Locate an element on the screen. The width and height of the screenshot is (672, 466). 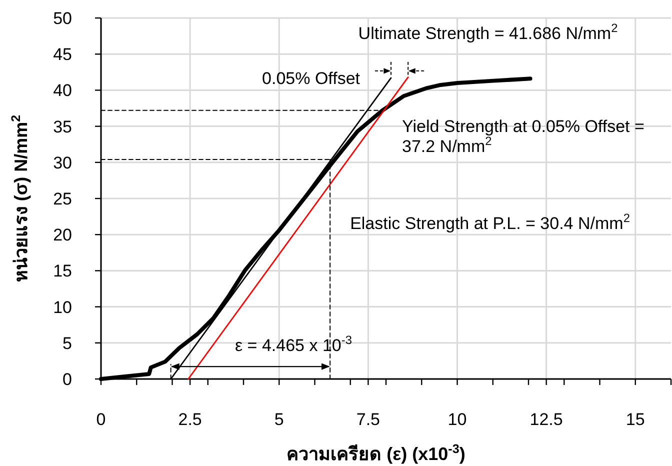
x-tick-label: 7.5 is located at coordinates (368, 419).